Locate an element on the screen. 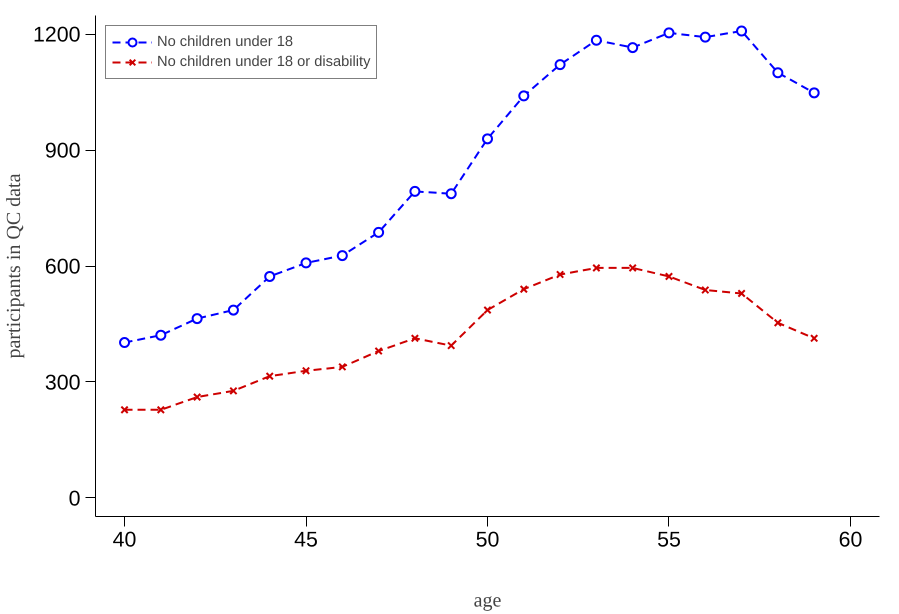  y-axis-title: participants in QC data is located at coordinates (14, 265).